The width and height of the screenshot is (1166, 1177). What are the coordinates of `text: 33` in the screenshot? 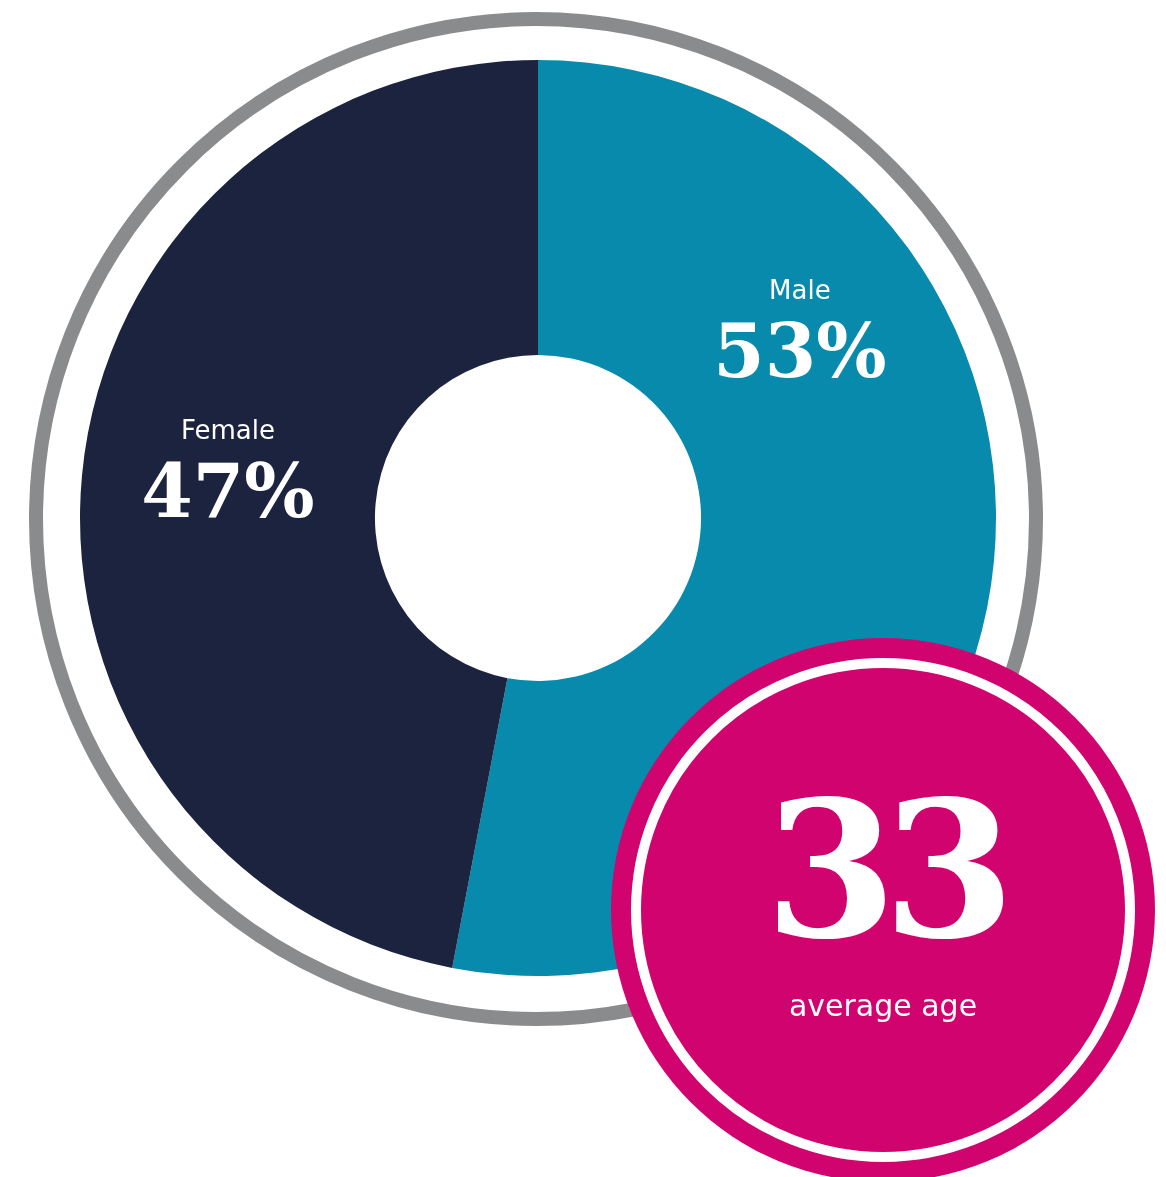 It's located at (883, 869).